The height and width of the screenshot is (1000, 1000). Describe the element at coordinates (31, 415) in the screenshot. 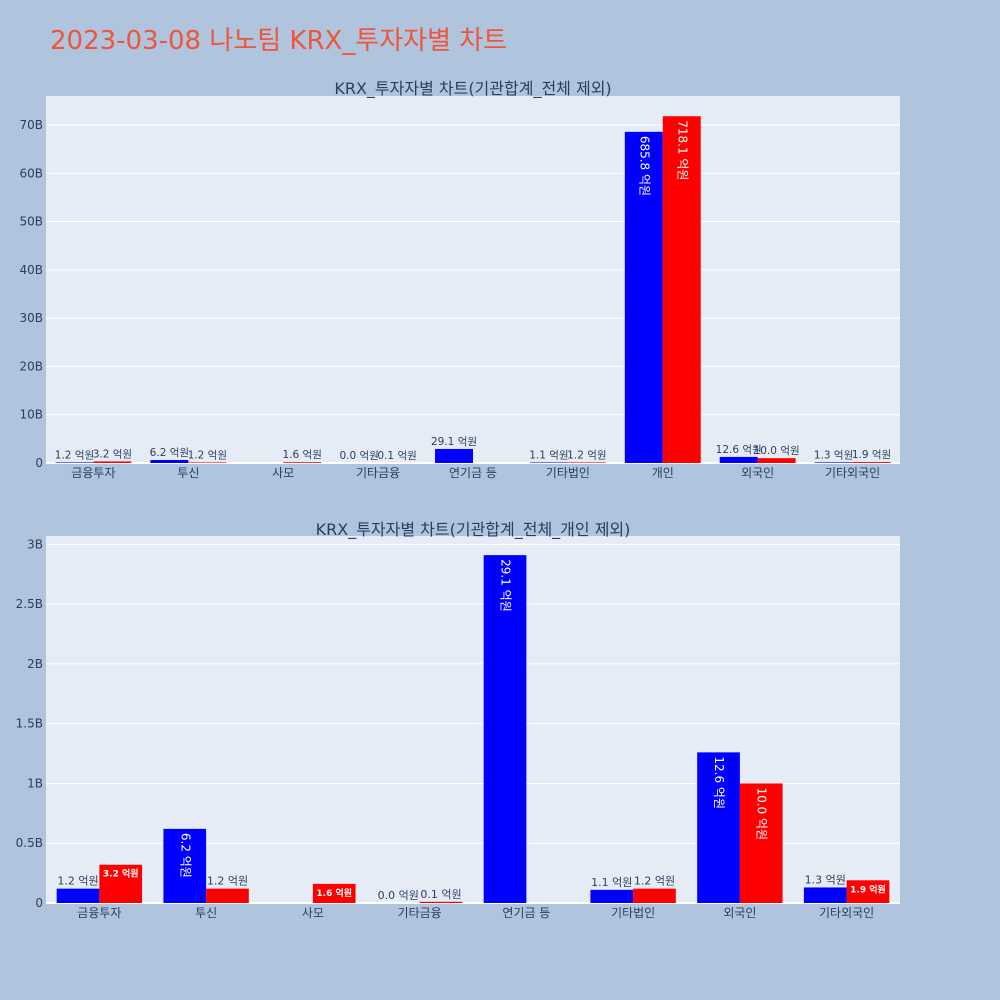

I see `y-tick-label: 10B` at that location.